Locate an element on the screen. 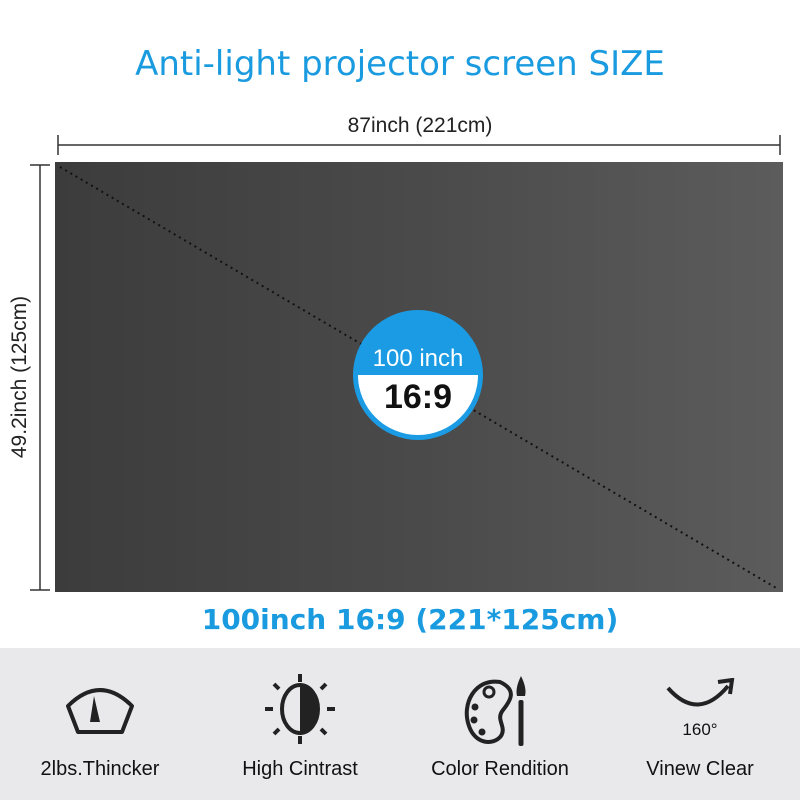 The image size is (800, 800). feature-label: High Cintrast is located at coordinates (300, 769).